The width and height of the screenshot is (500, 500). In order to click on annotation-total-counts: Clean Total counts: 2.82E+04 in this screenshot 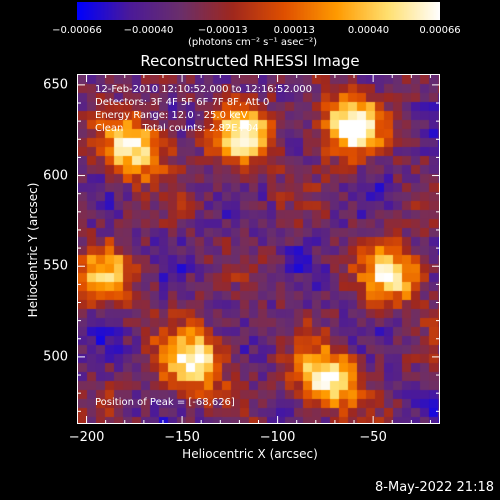, I will do `click(177, 128)`.